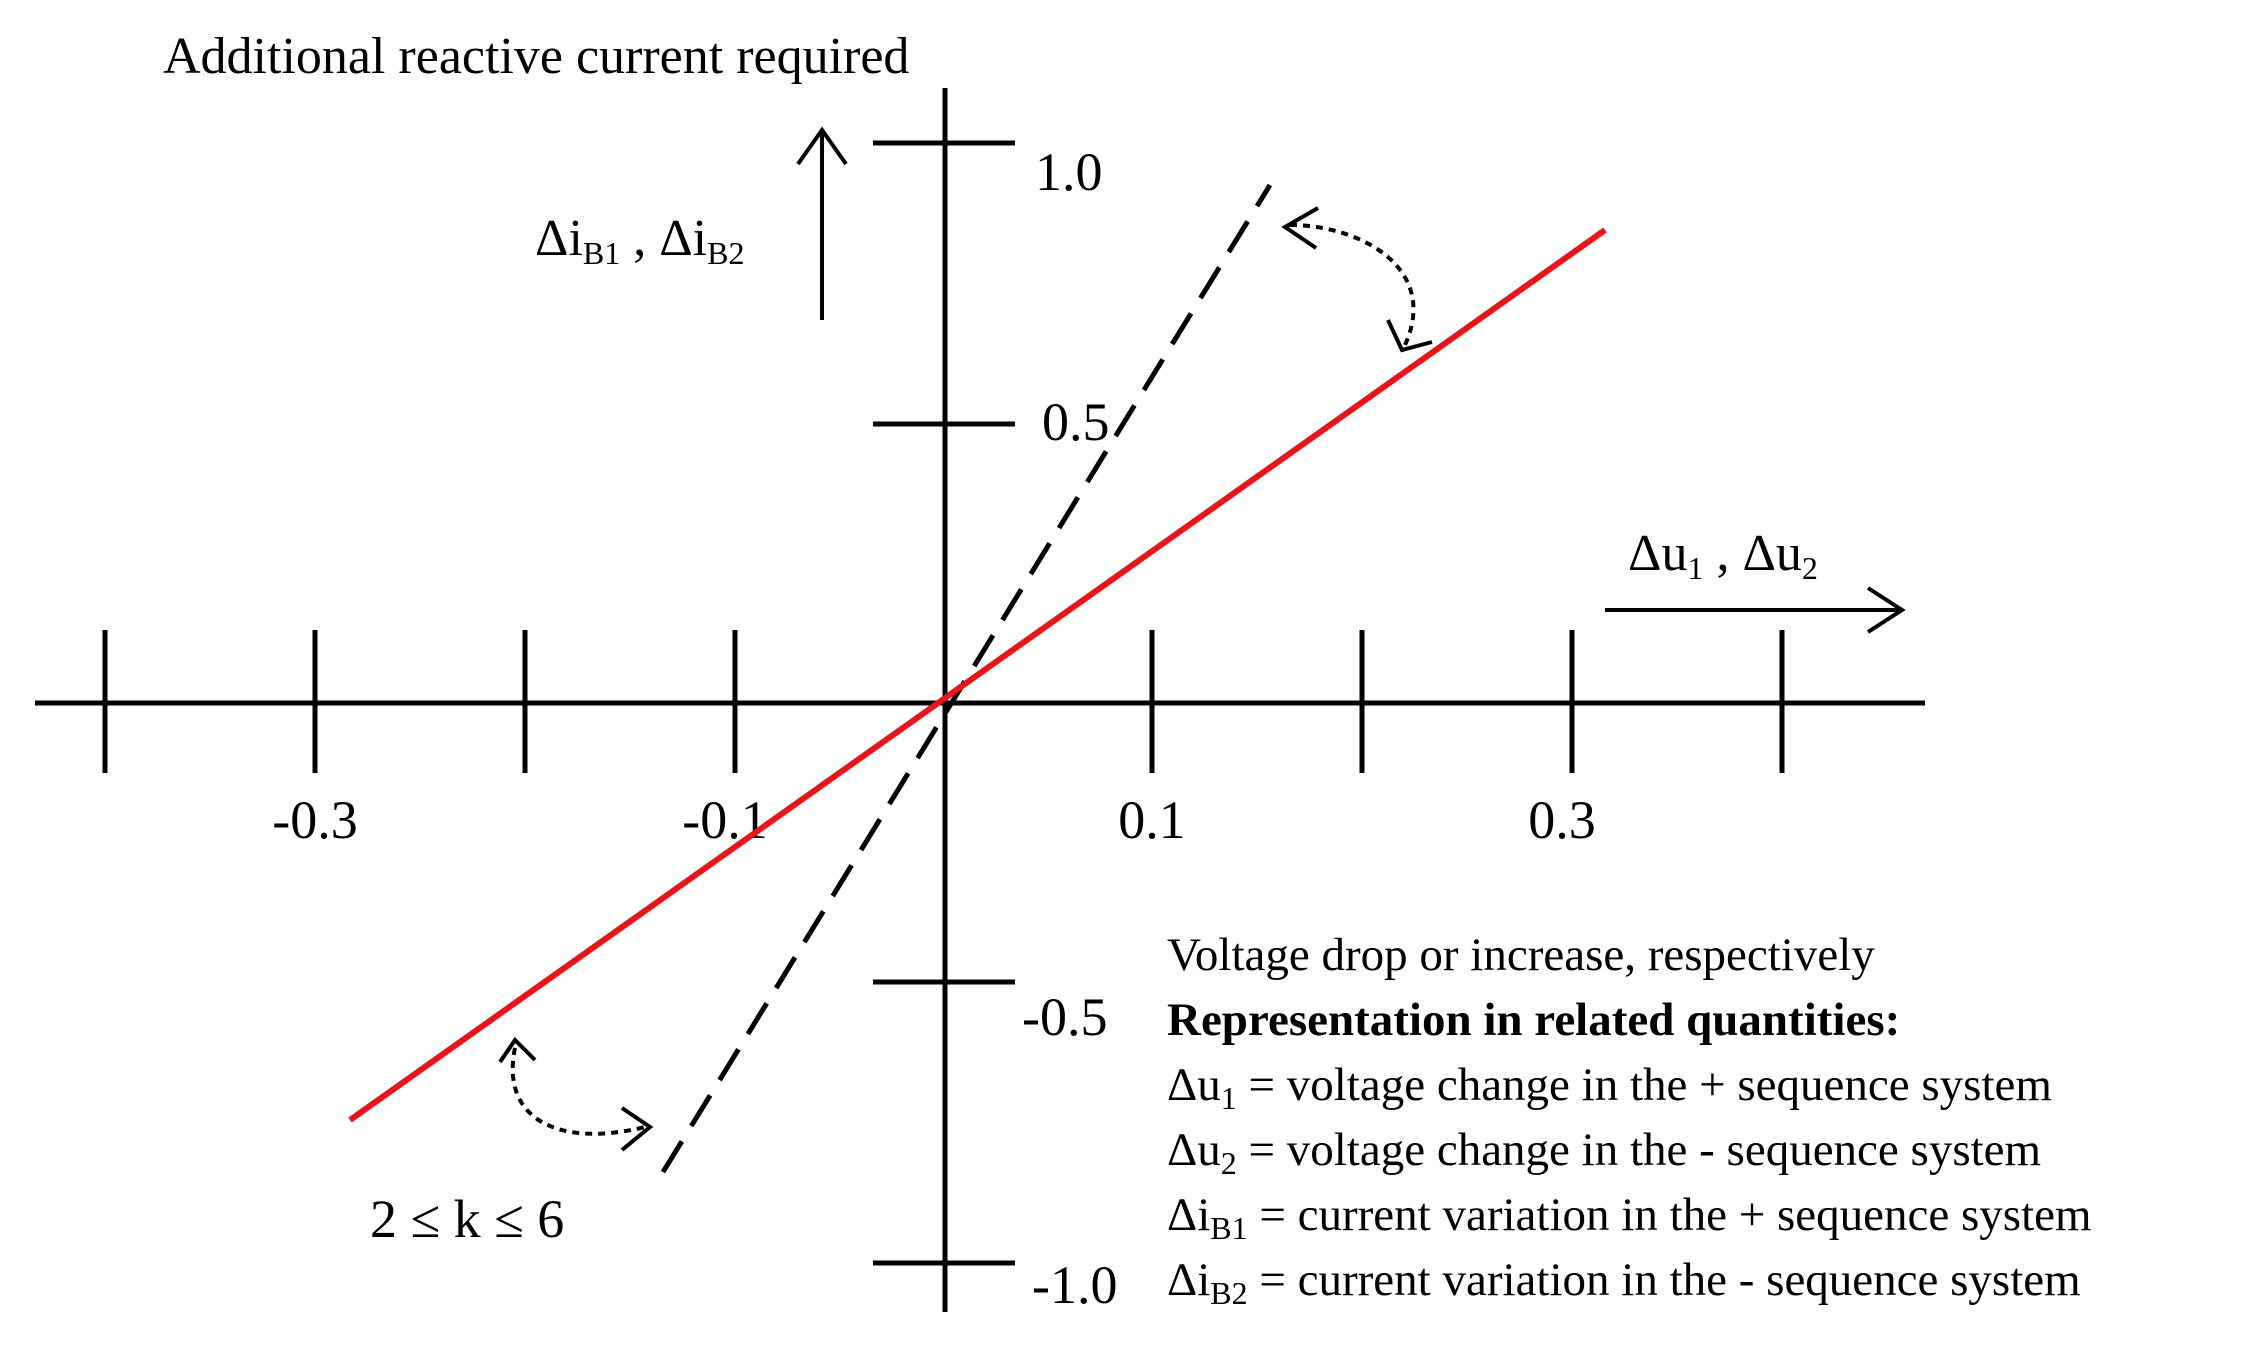 The height and width of the screenshot is (1356, 2253). I want to click on legend-subscript: B1, so click(1228, 1228).